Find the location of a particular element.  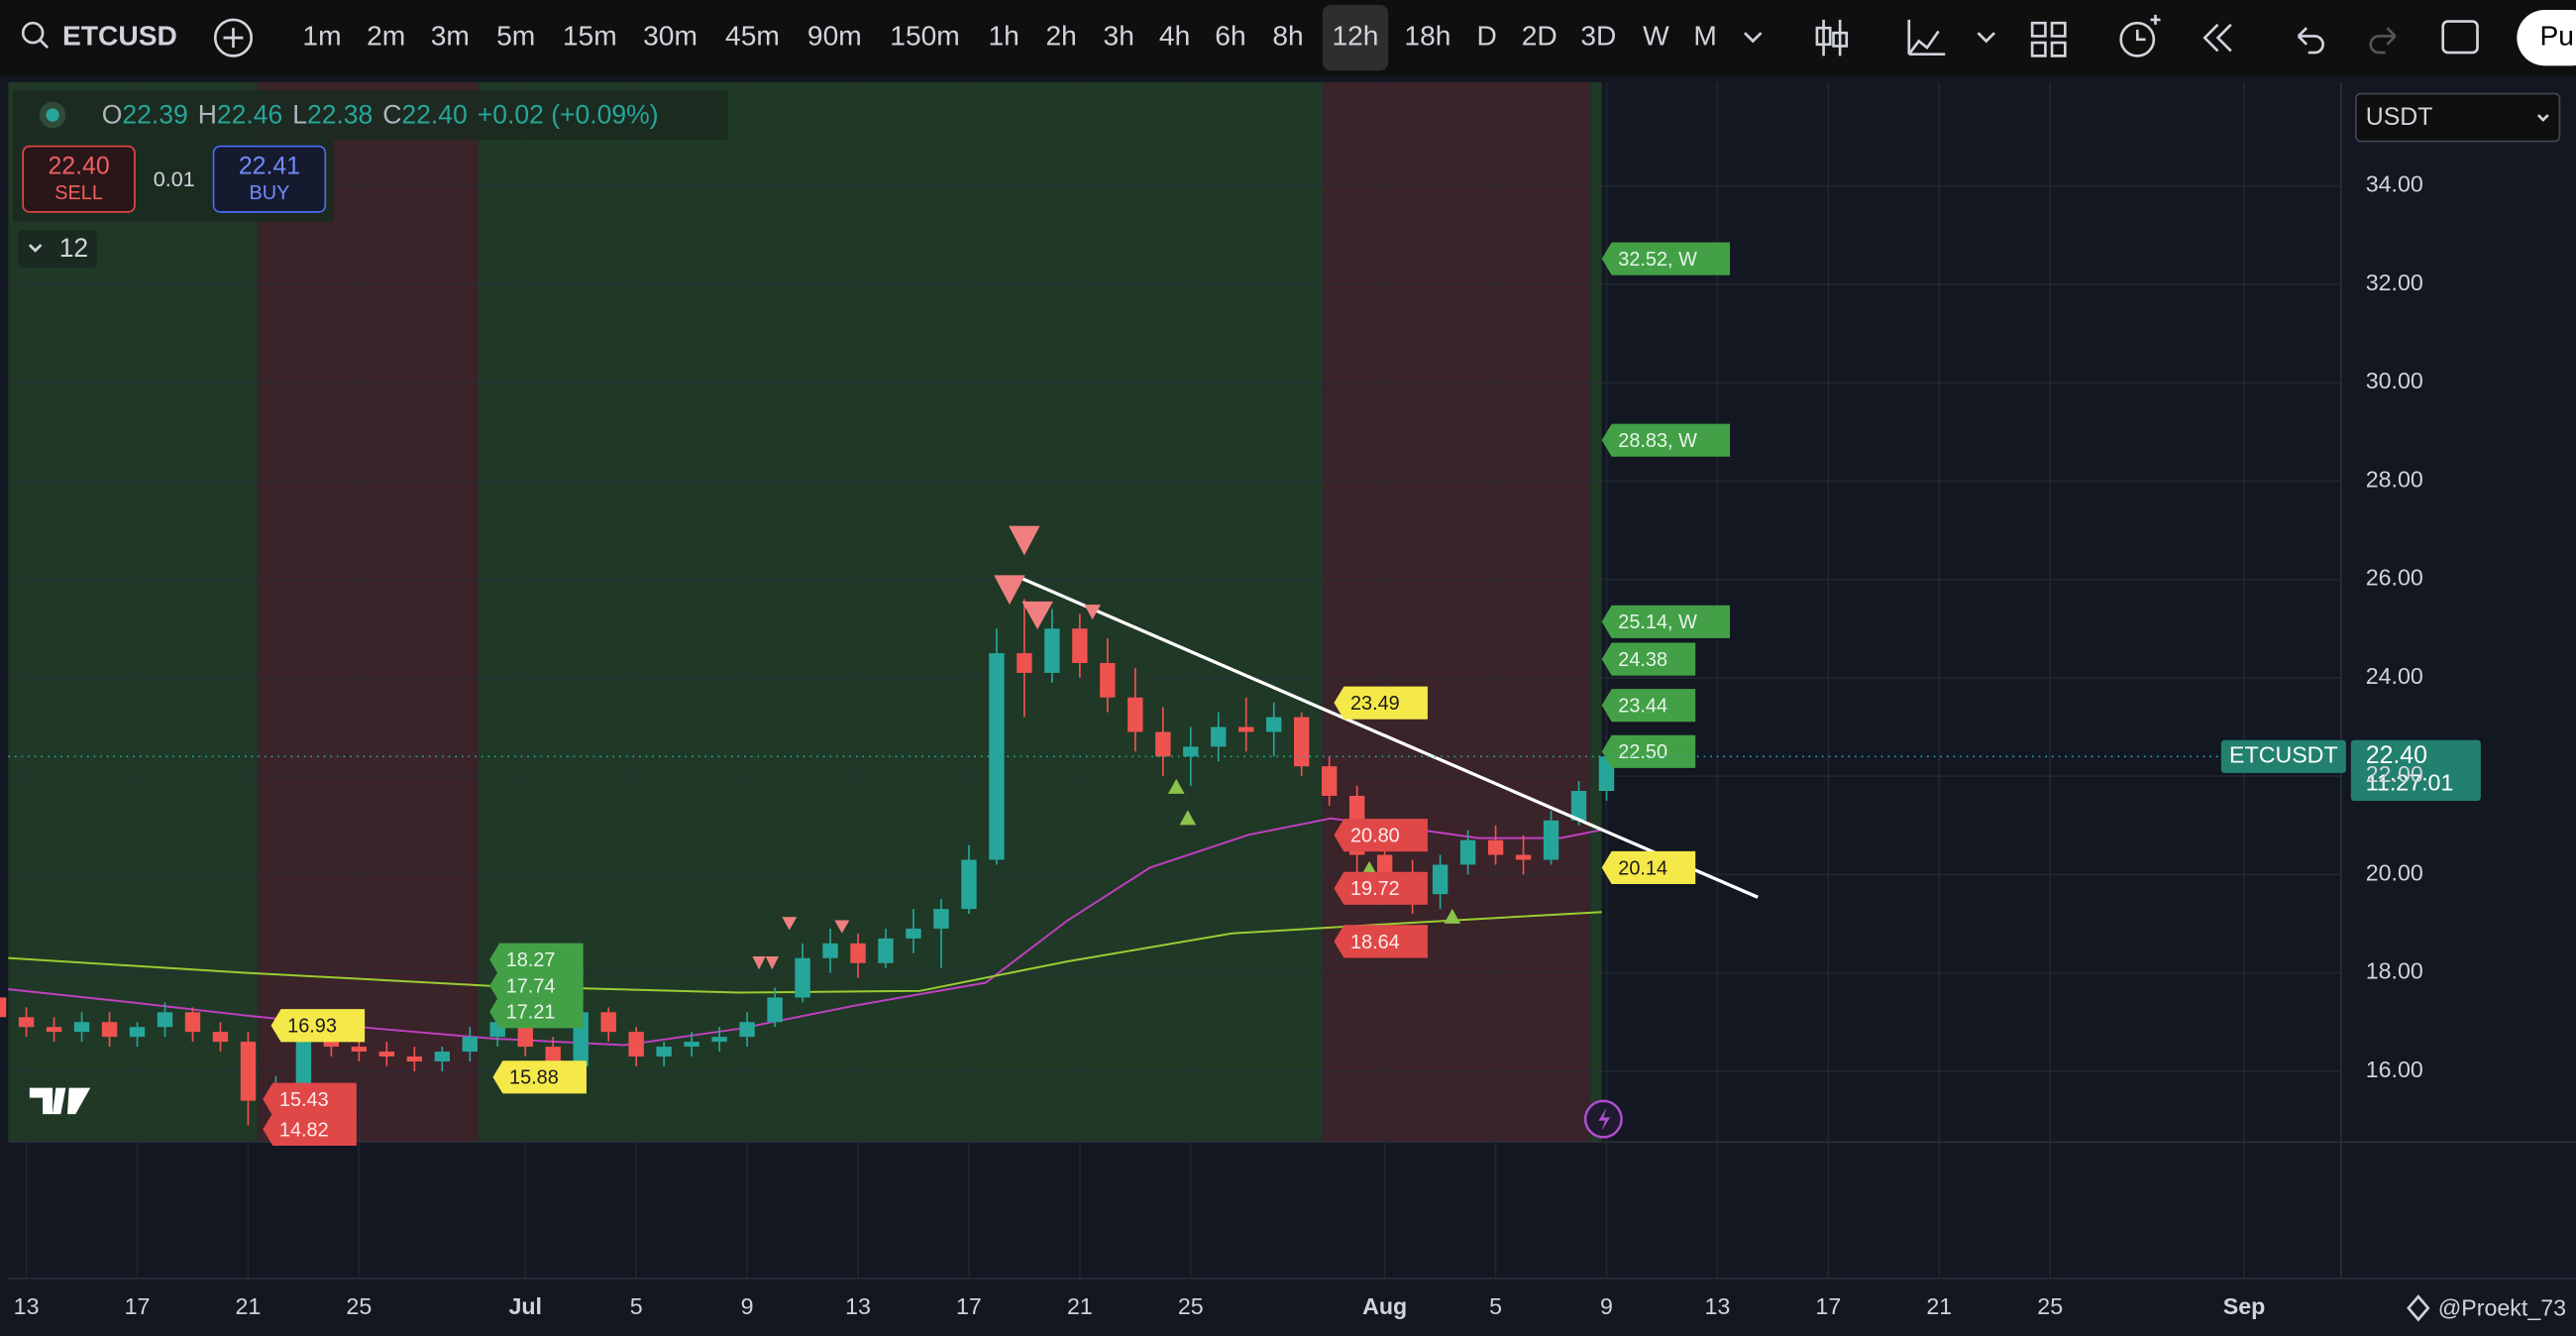

interval: D is located at coordinates (1486, 36).